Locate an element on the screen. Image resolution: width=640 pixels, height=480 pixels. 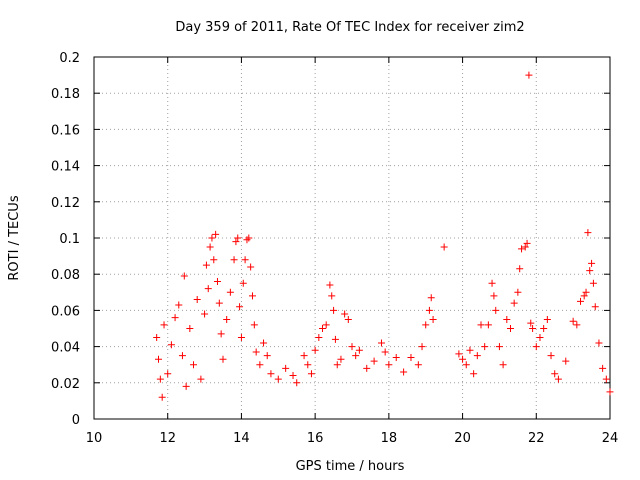
x-tick-label: 18 is located at coordinates (389, 438).